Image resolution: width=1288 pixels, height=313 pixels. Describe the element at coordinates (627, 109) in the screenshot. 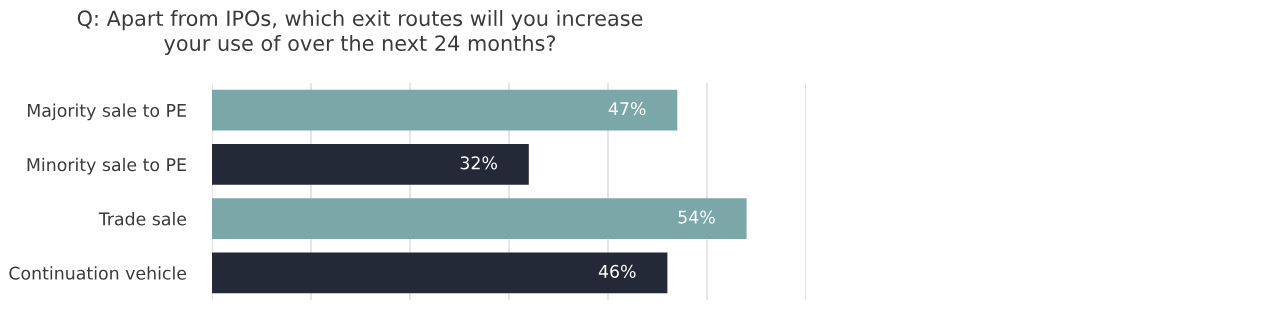

I see `data-label: 47%` at that location.